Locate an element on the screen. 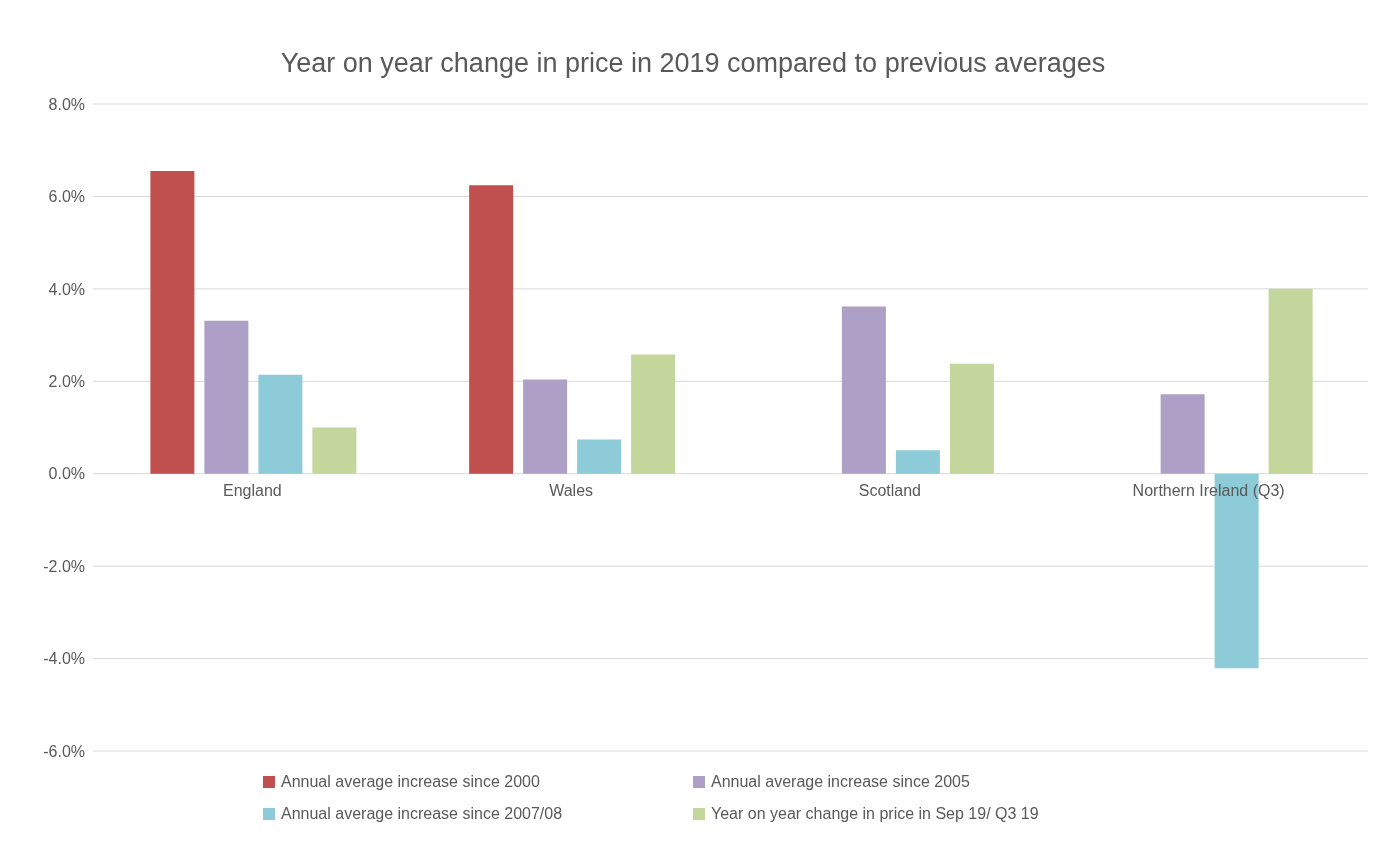  legend-label: Annual average increase since 2000 is located at coordinates (410, 782).